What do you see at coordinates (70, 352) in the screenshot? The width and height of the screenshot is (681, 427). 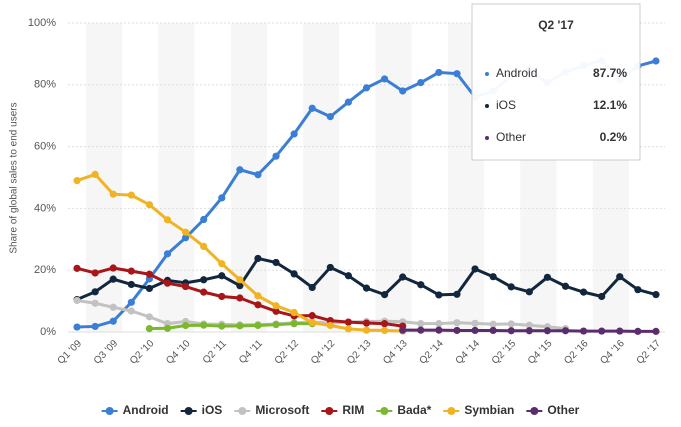 I see `x-tick-label: Q1 '09` at bounding box center [70, 352].